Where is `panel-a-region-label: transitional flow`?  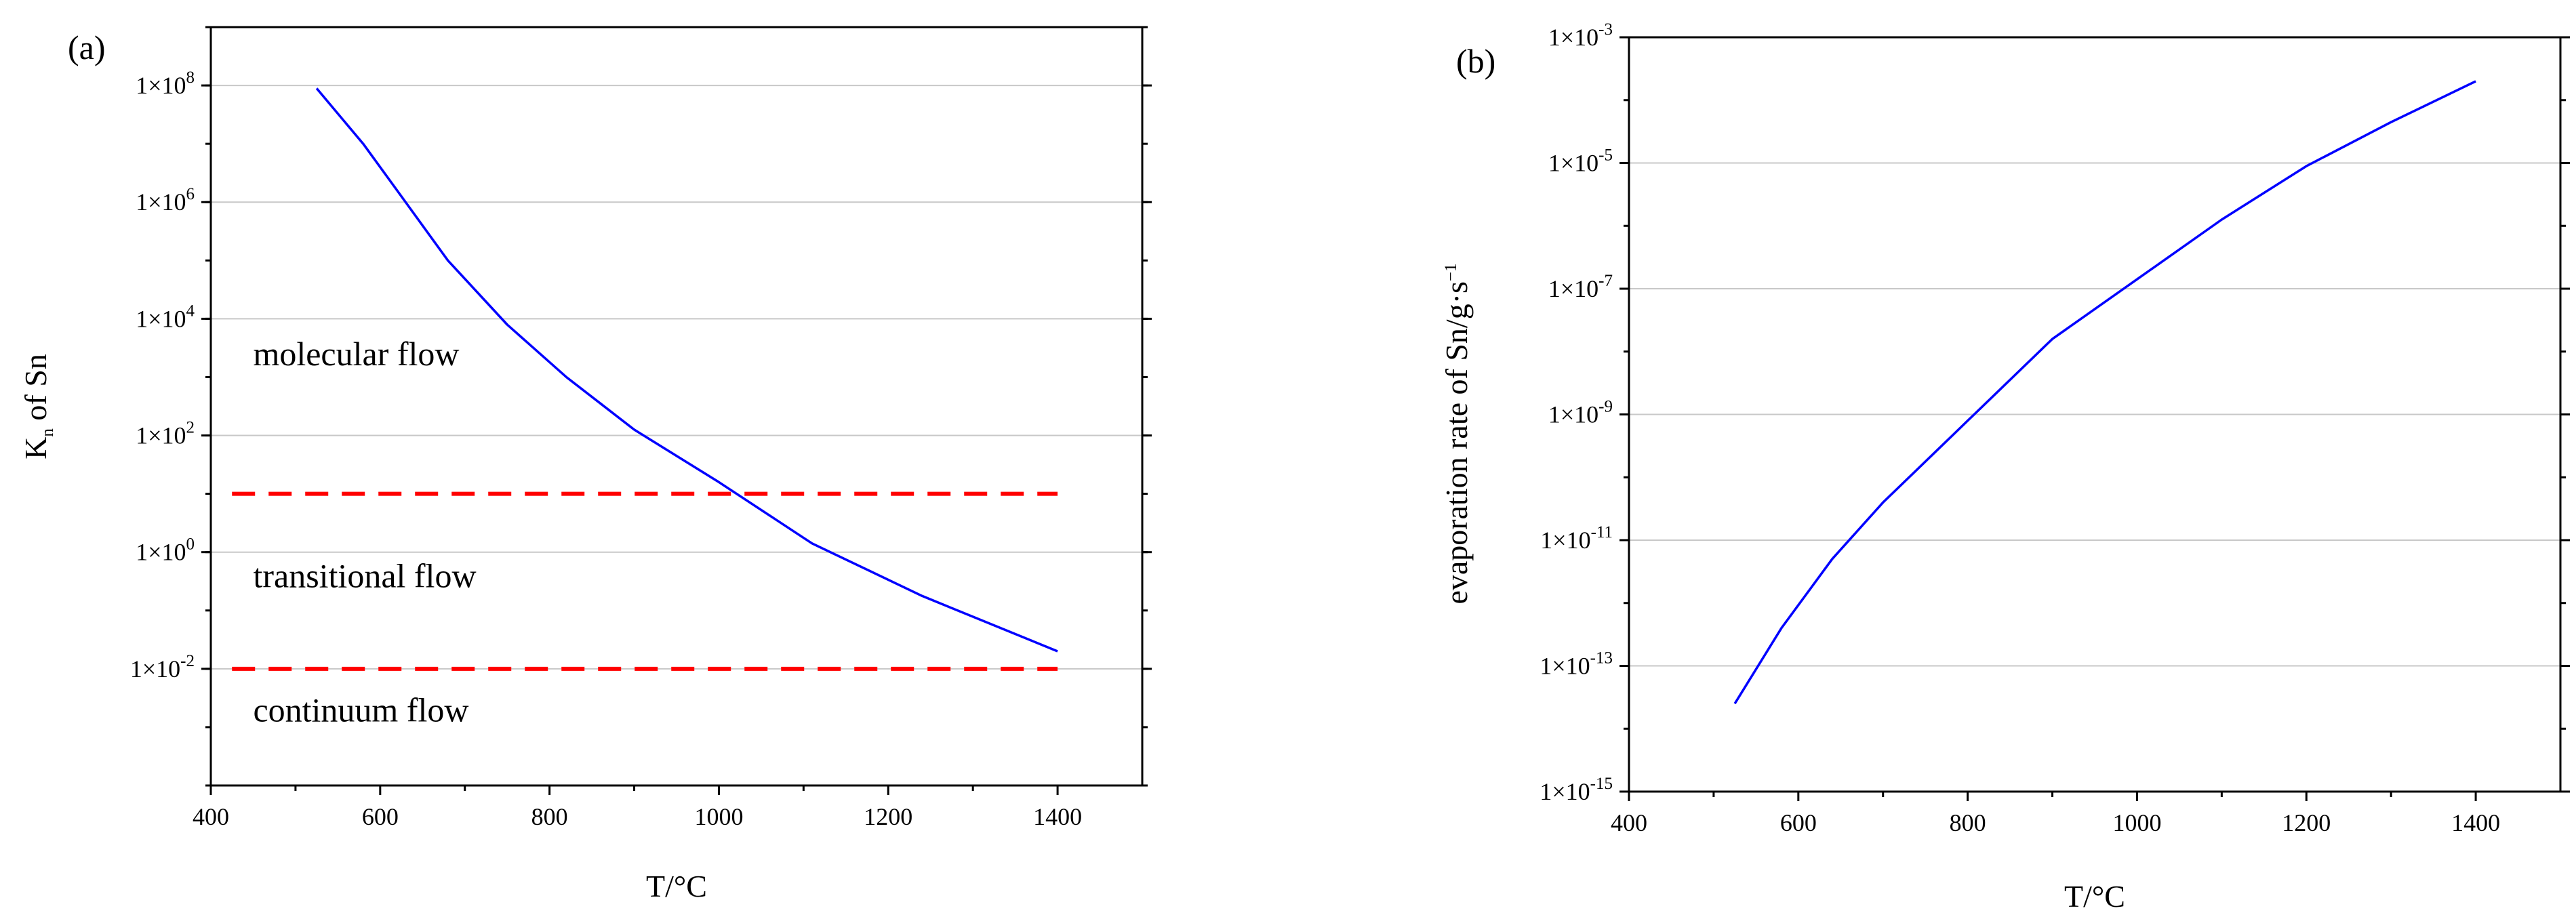
panel-a-region-label: transitional flow is located at coordinates (364, 575).